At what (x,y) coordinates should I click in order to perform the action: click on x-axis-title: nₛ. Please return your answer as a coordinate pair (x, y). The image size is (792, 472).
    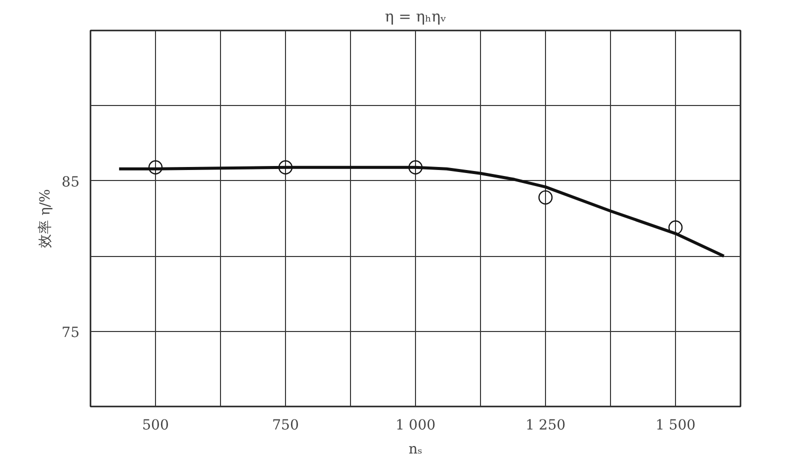
    Looking at the image, I should click on (415, 450).